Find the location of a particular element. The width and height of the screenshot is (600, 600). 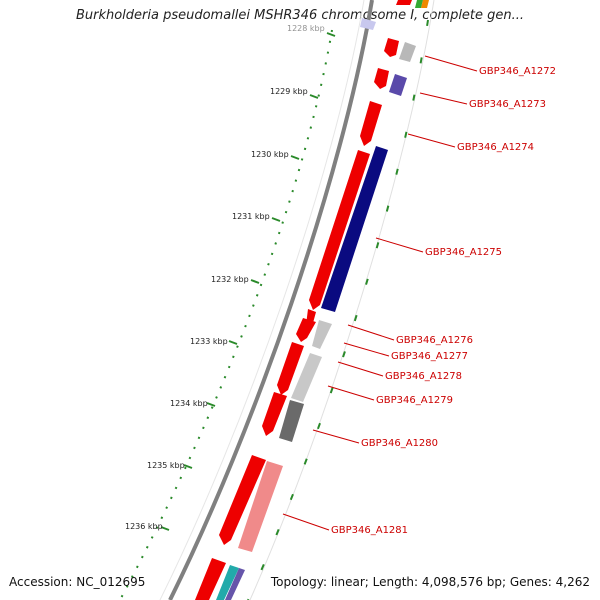

gene-label: GBP346_A1280 is located at coordinates (399, 443).